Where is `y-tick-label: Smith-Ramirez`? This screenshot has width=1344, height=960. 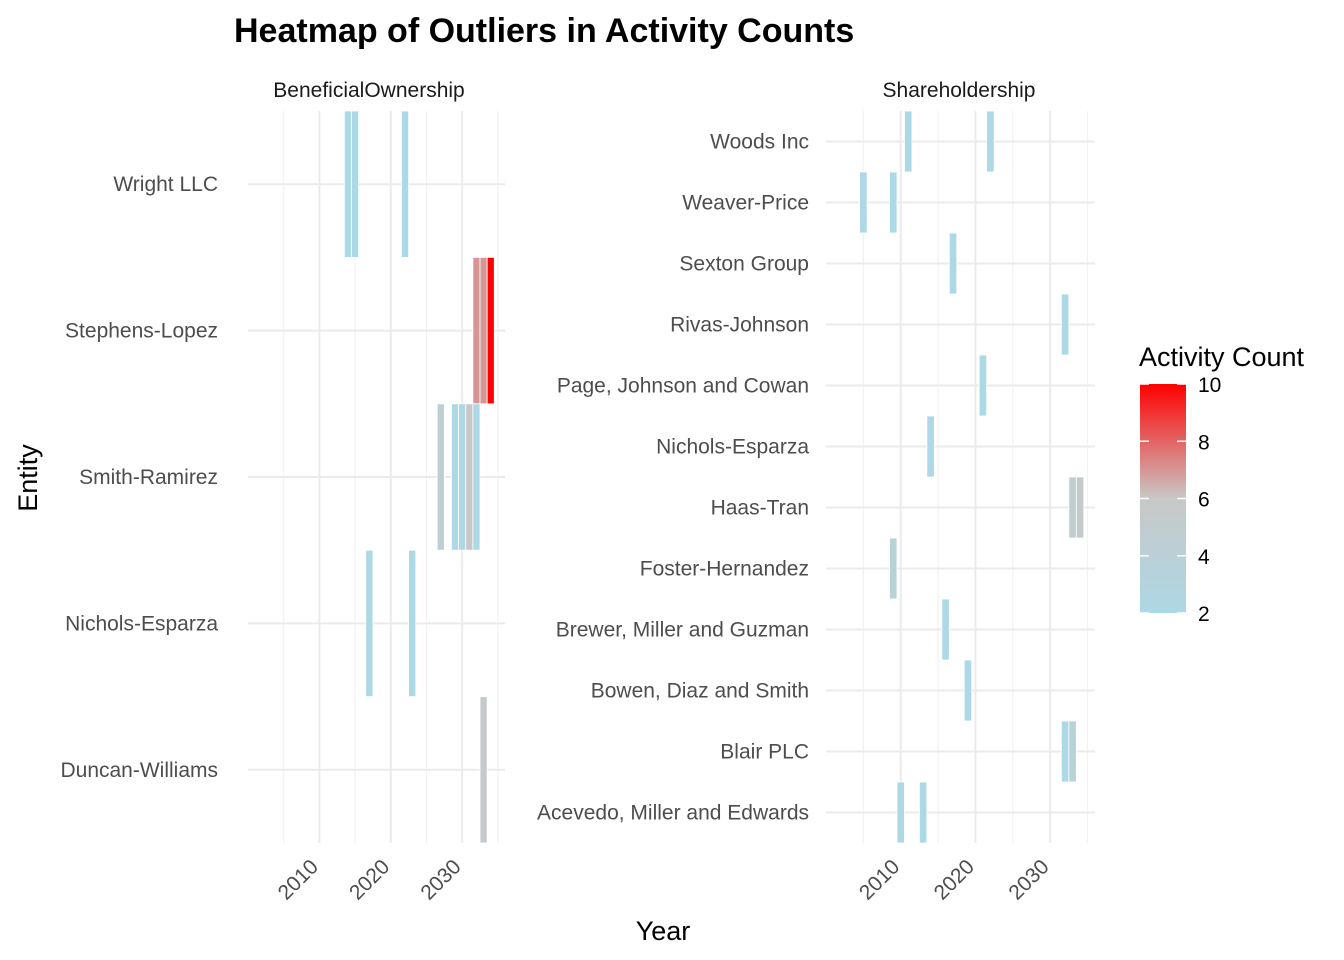 y-tick-label: Smith-Ramirez is located at coordinates (148, 477).